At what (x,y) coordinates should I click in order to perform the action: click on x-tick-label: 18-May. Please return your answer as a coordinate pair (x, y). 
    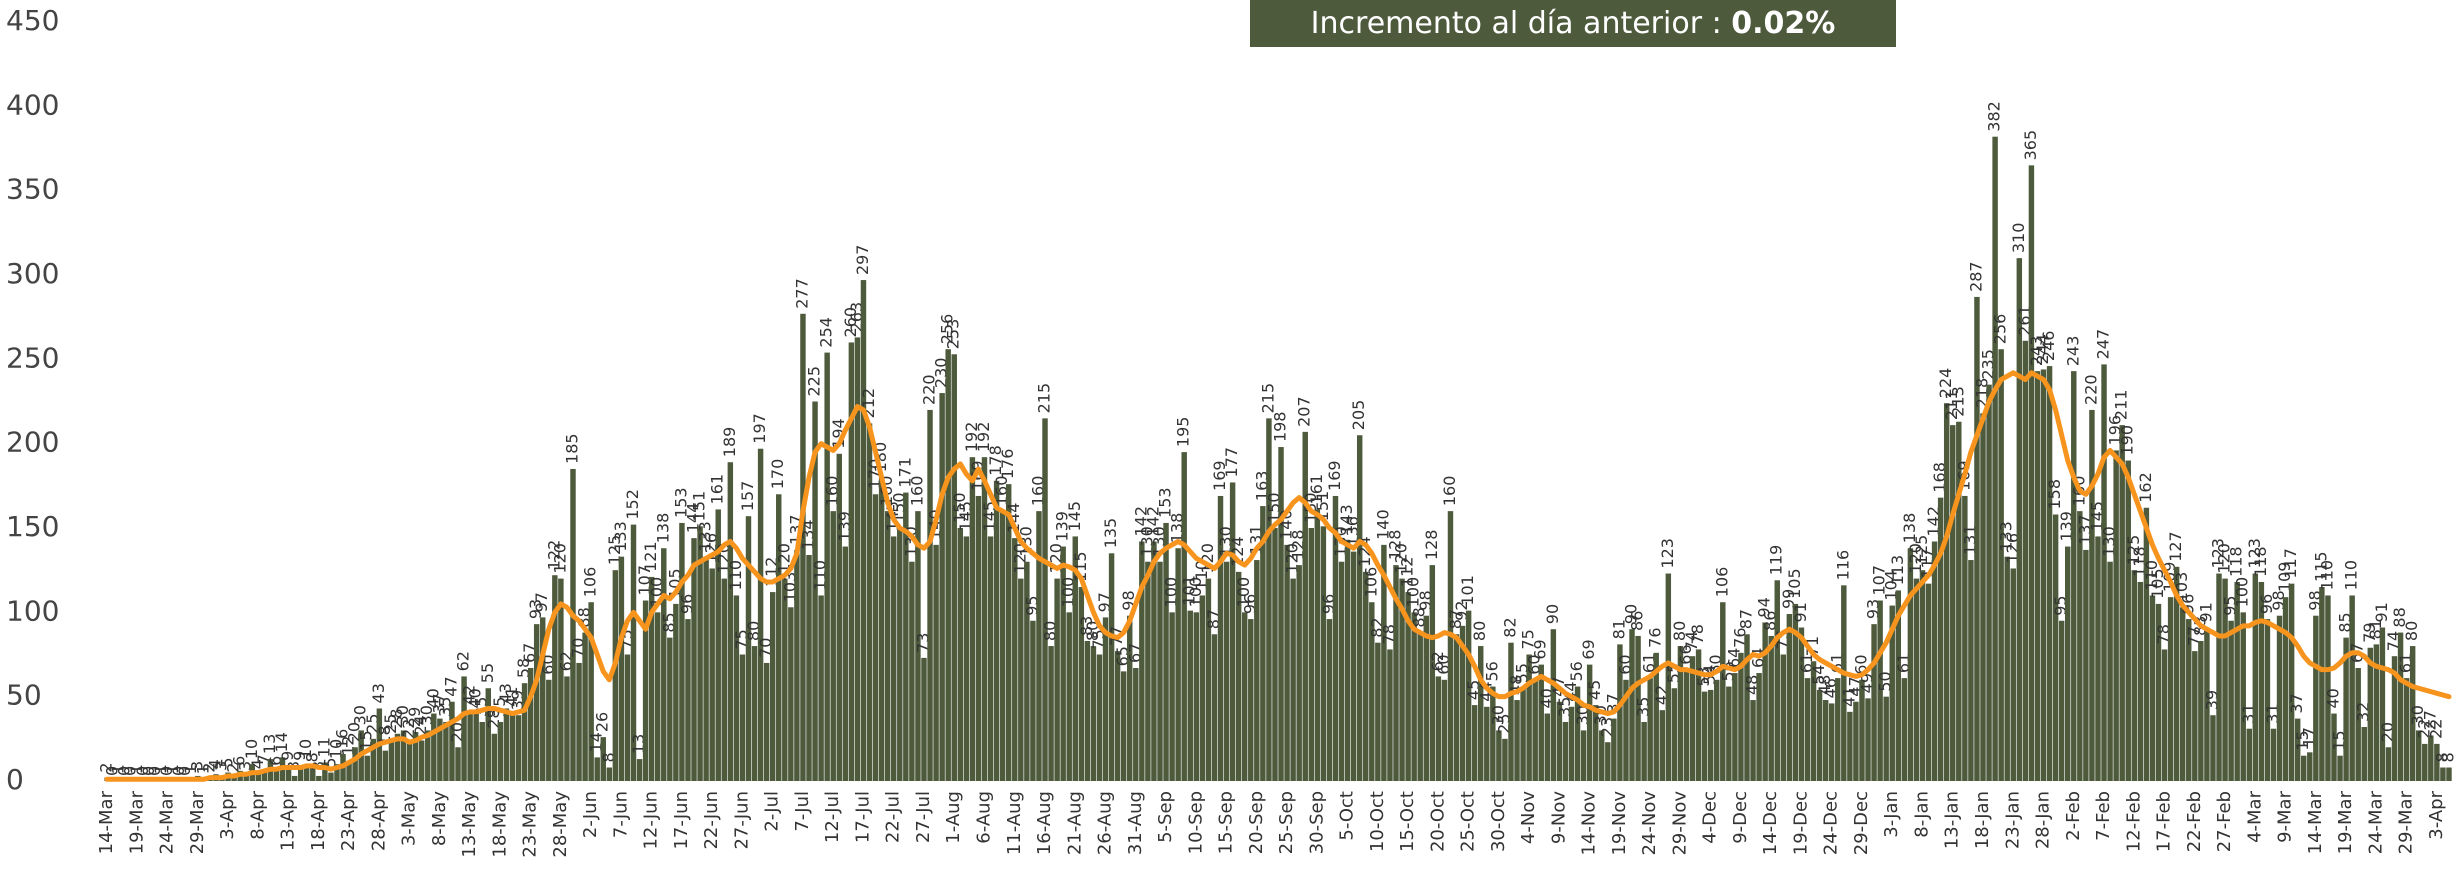
    Looking at the image, I should click on (499, 824).